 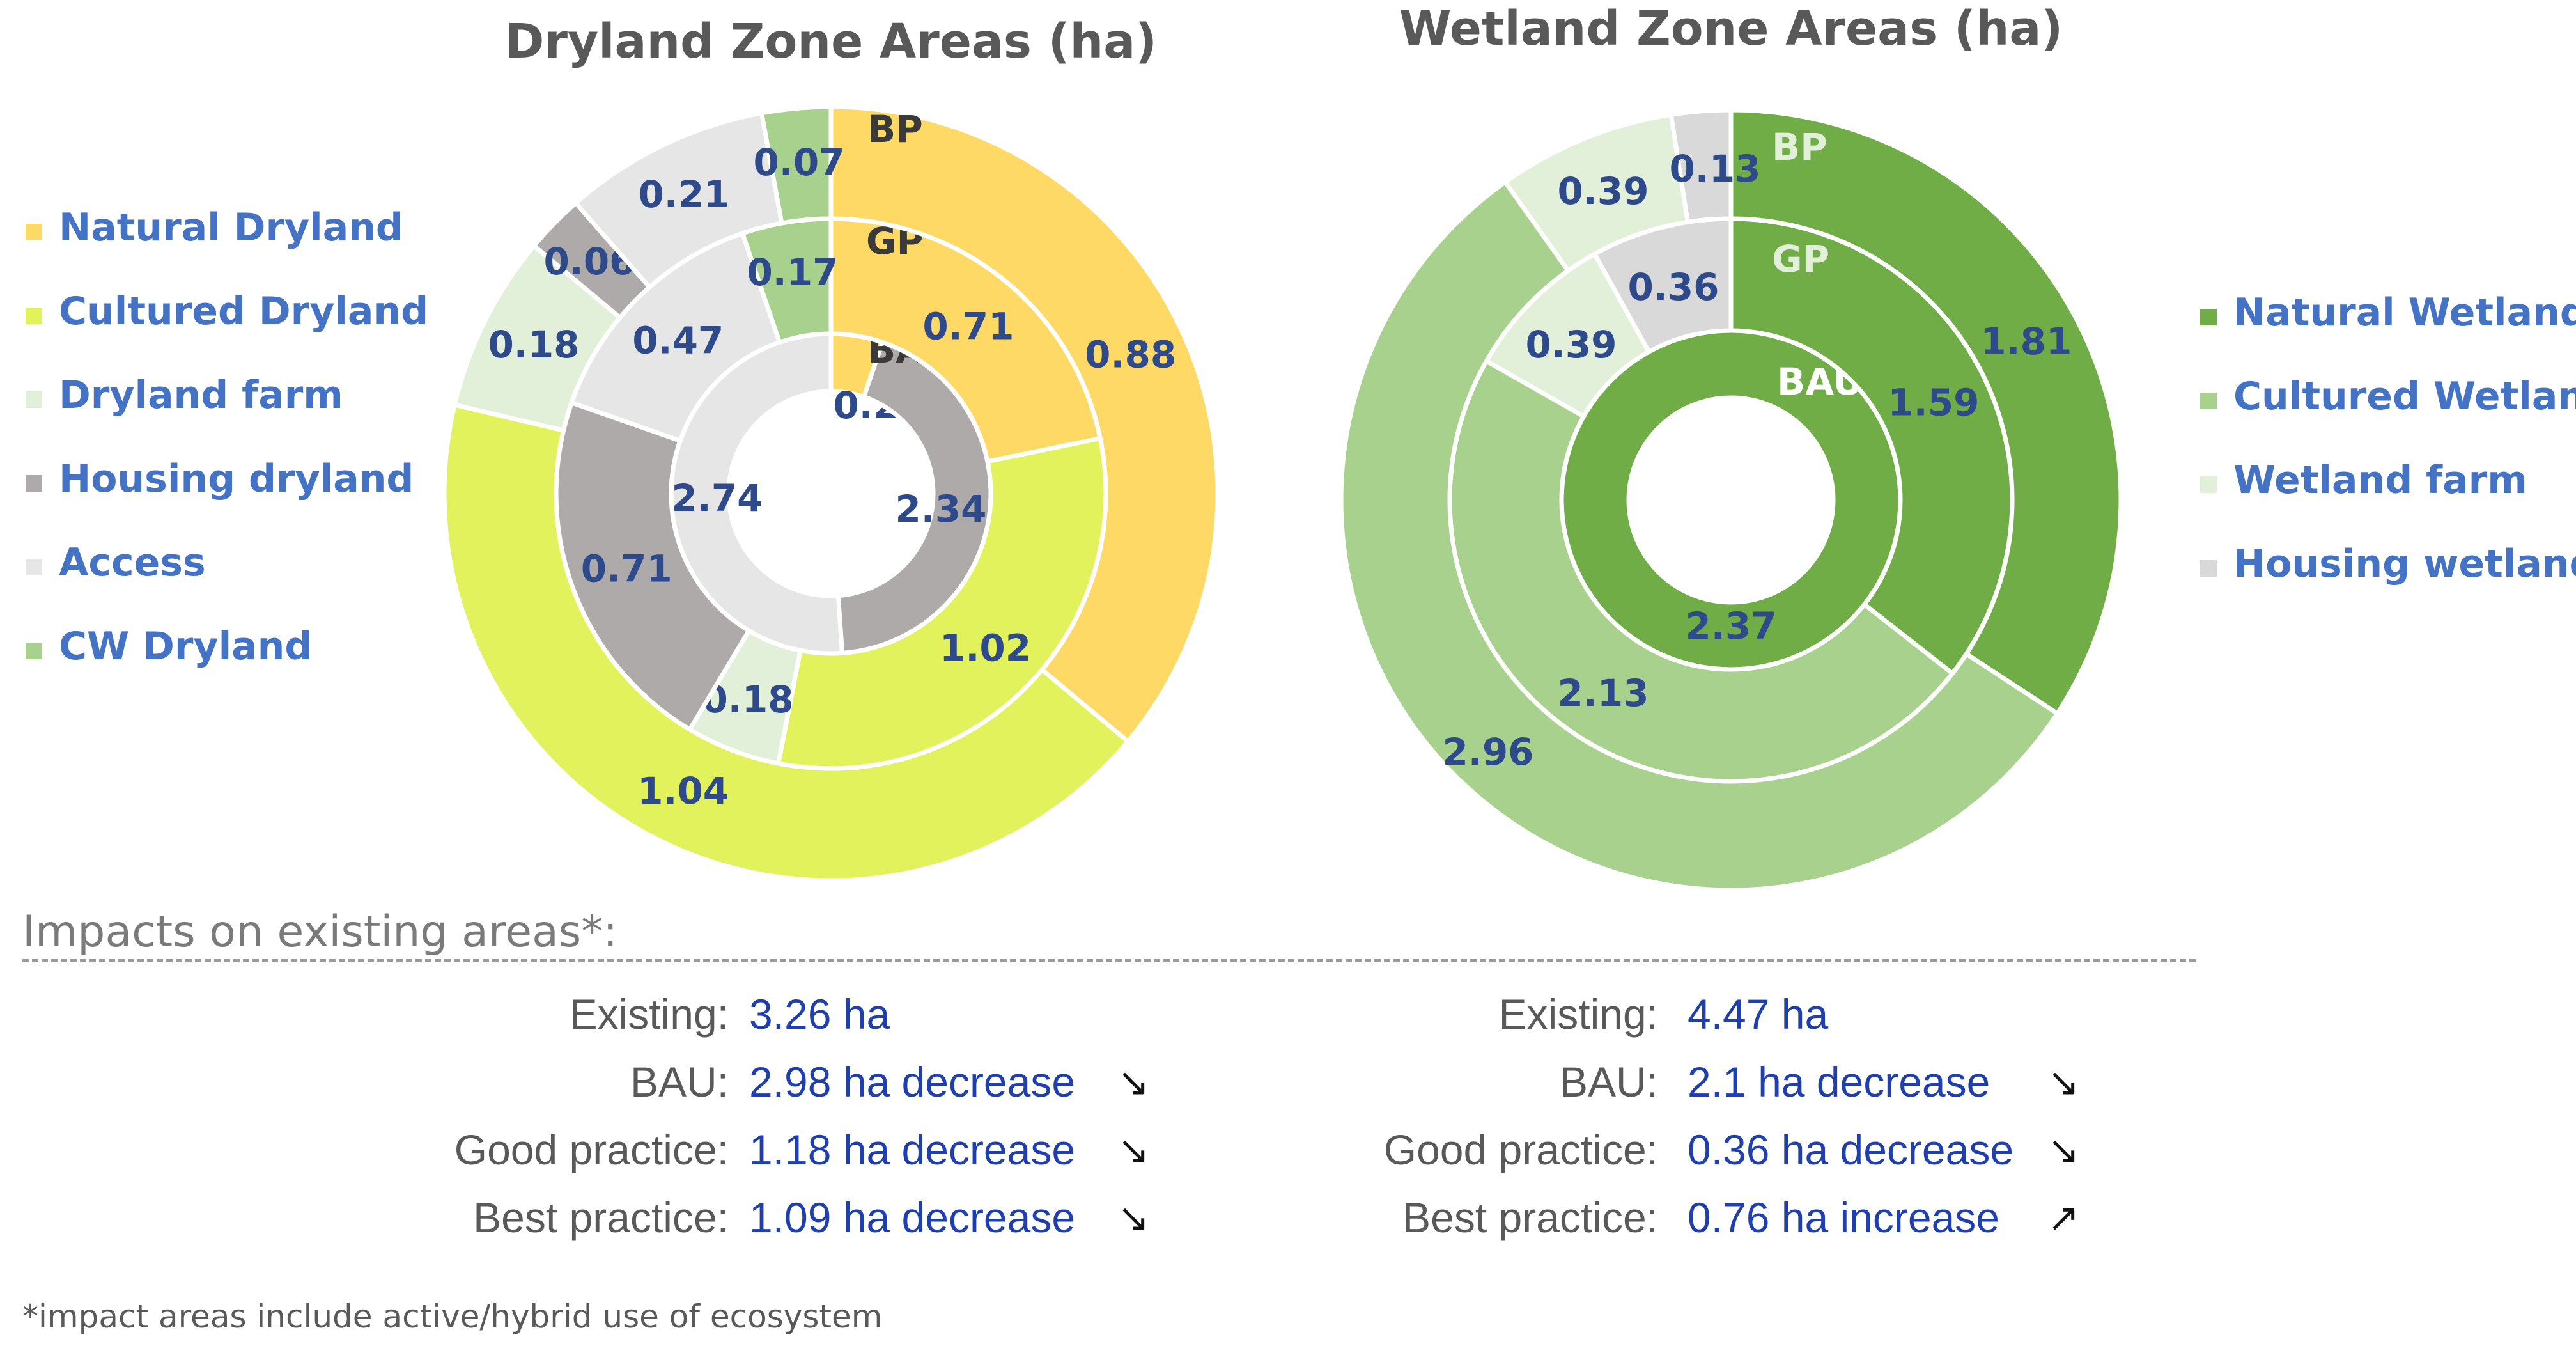 I want to click on wetland-impact-label-text: Existing:, so click(x=1578, y=1014).